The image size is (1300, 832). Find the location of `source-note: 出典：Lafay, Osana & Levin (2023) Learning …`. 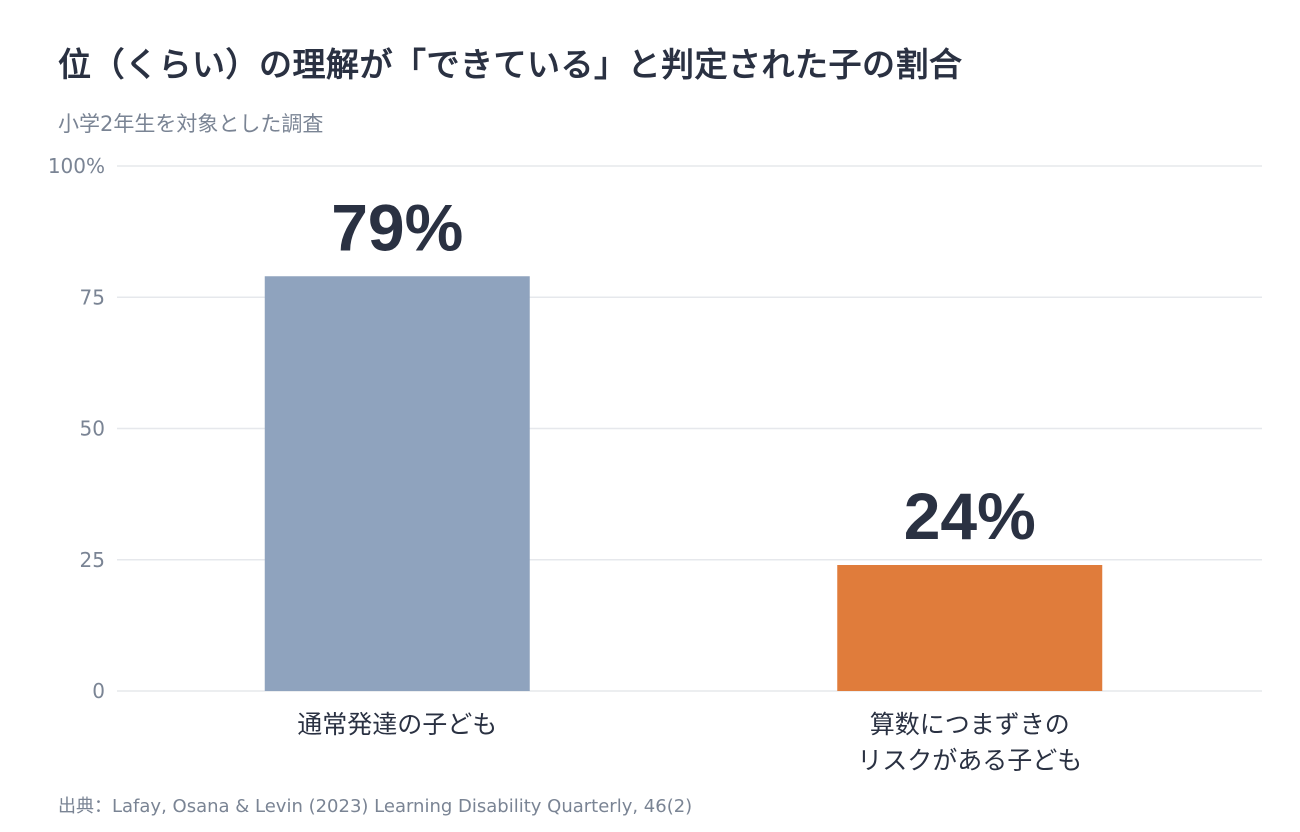

source-note: 出典：Lafay, Osana & Levin (2023) Learning … is located at coordinates (375, 806).